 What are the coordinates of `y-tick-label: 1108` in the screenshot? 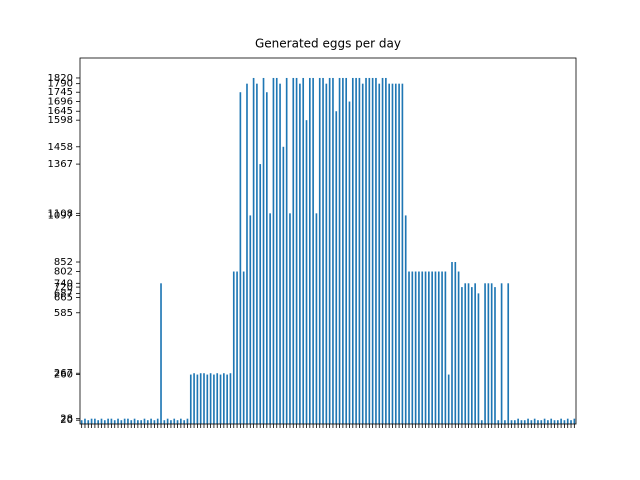 It's located at (60, 213).